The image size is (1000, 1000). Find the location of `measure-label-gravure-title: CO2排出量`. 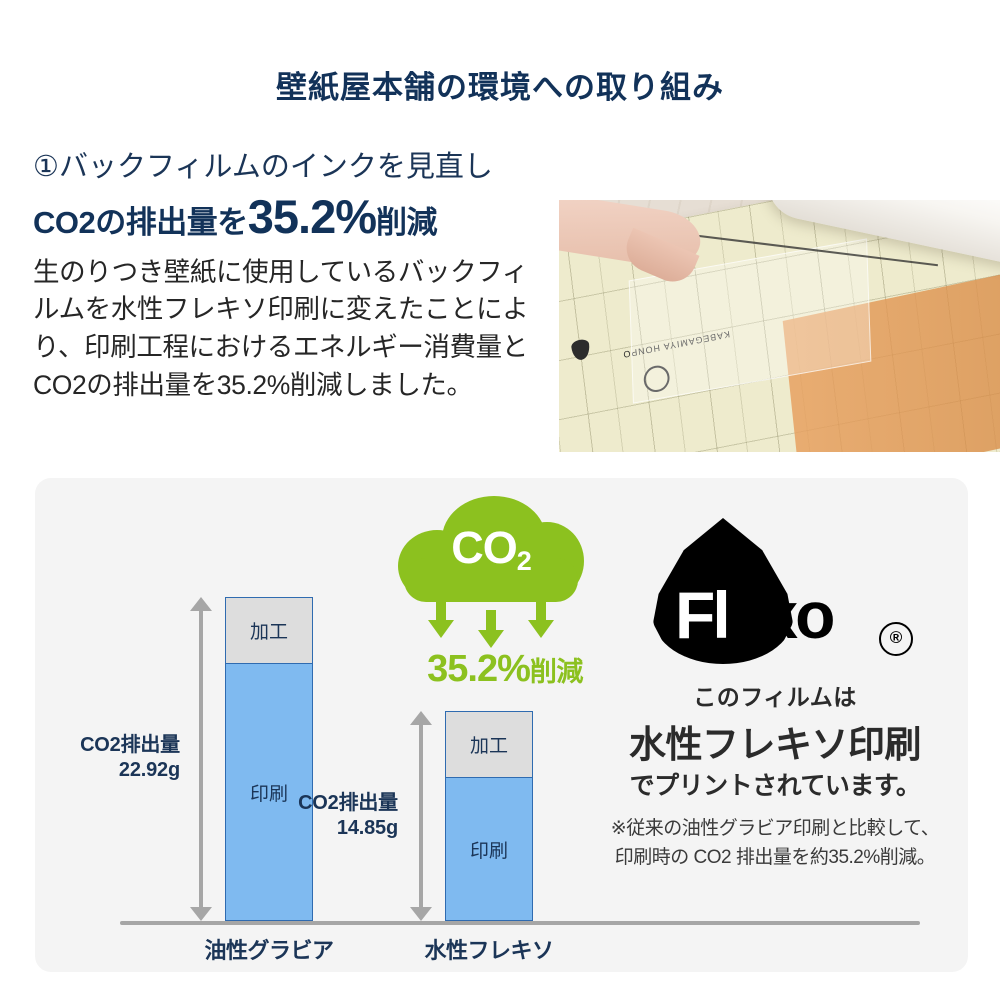

measure-label-gravure-title: CO2排出量 is located at coordinates (130, 745).